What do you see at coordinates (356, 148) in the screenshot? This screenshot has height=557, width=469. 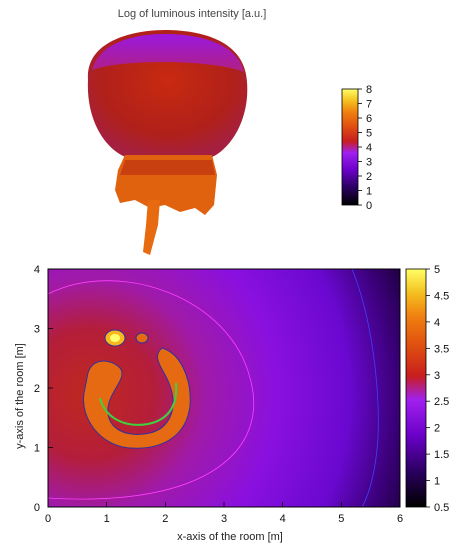 I see `surface-colorbar: 0 1 2 3 4 5 6 7 8` at bounding box center [356, 148].